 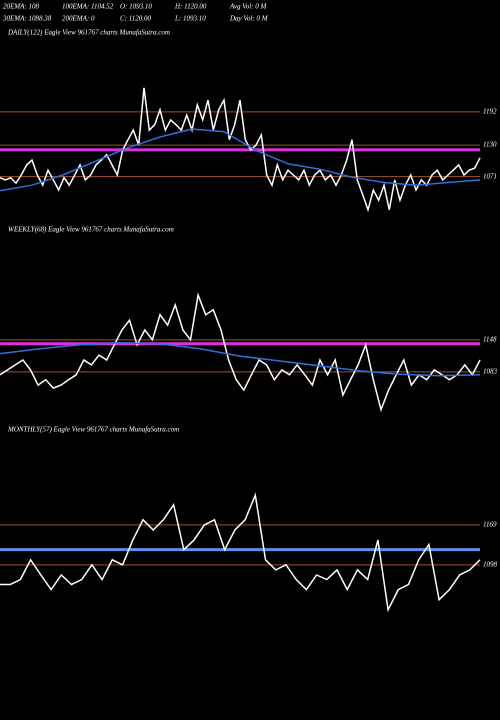 What do you see at coordinates (78, 19) in the screenshot?
I see `header-text: 200EMA: 0` at bounding box center [78, 19].